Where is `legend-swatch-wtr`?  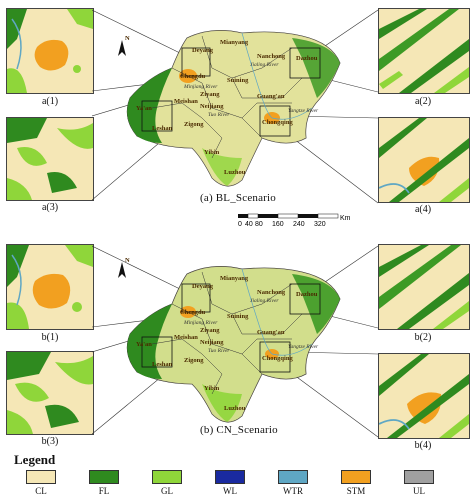 legend-swatch-wtr is located at coordinates (293, 477).